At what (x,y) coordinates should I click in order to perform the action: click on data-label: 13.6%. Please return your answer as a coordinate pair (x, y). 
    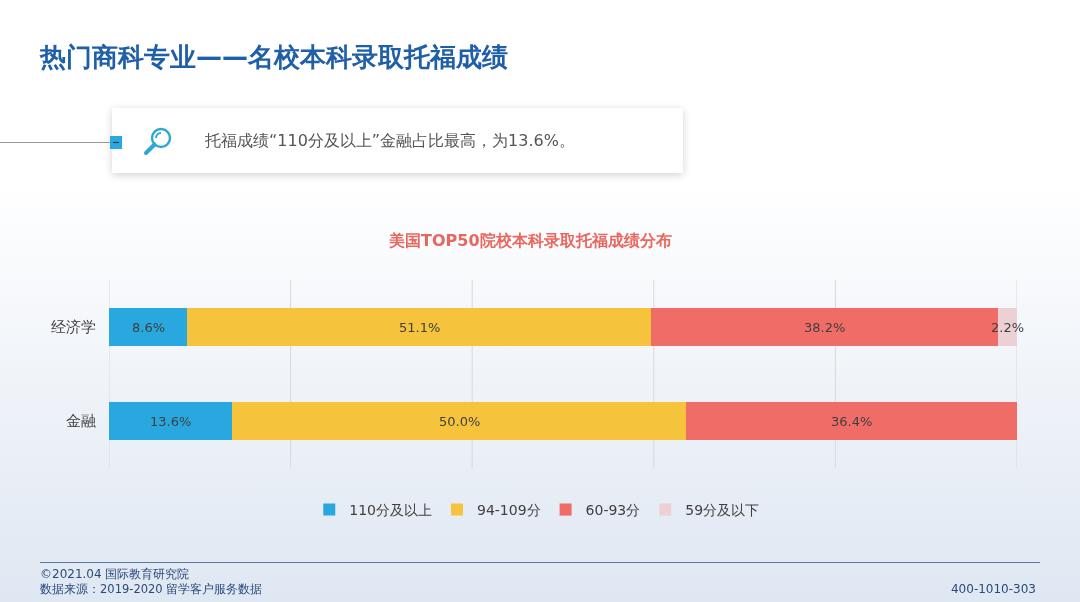
    Looking at the image, I should click on (171, 421).